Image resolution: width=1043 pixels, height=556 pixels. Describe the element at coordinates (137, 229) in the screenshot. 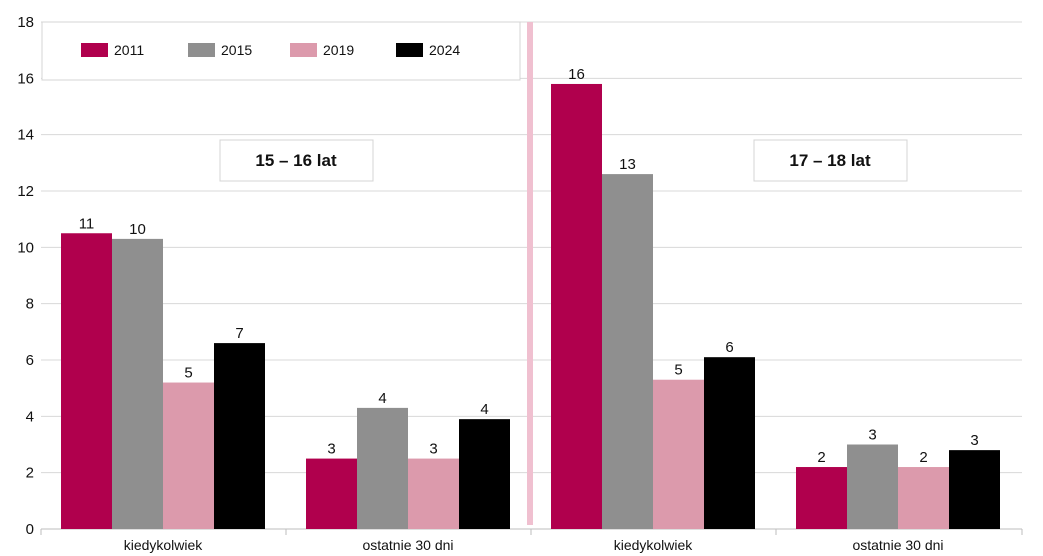

I see `data-label: 10` at that location.